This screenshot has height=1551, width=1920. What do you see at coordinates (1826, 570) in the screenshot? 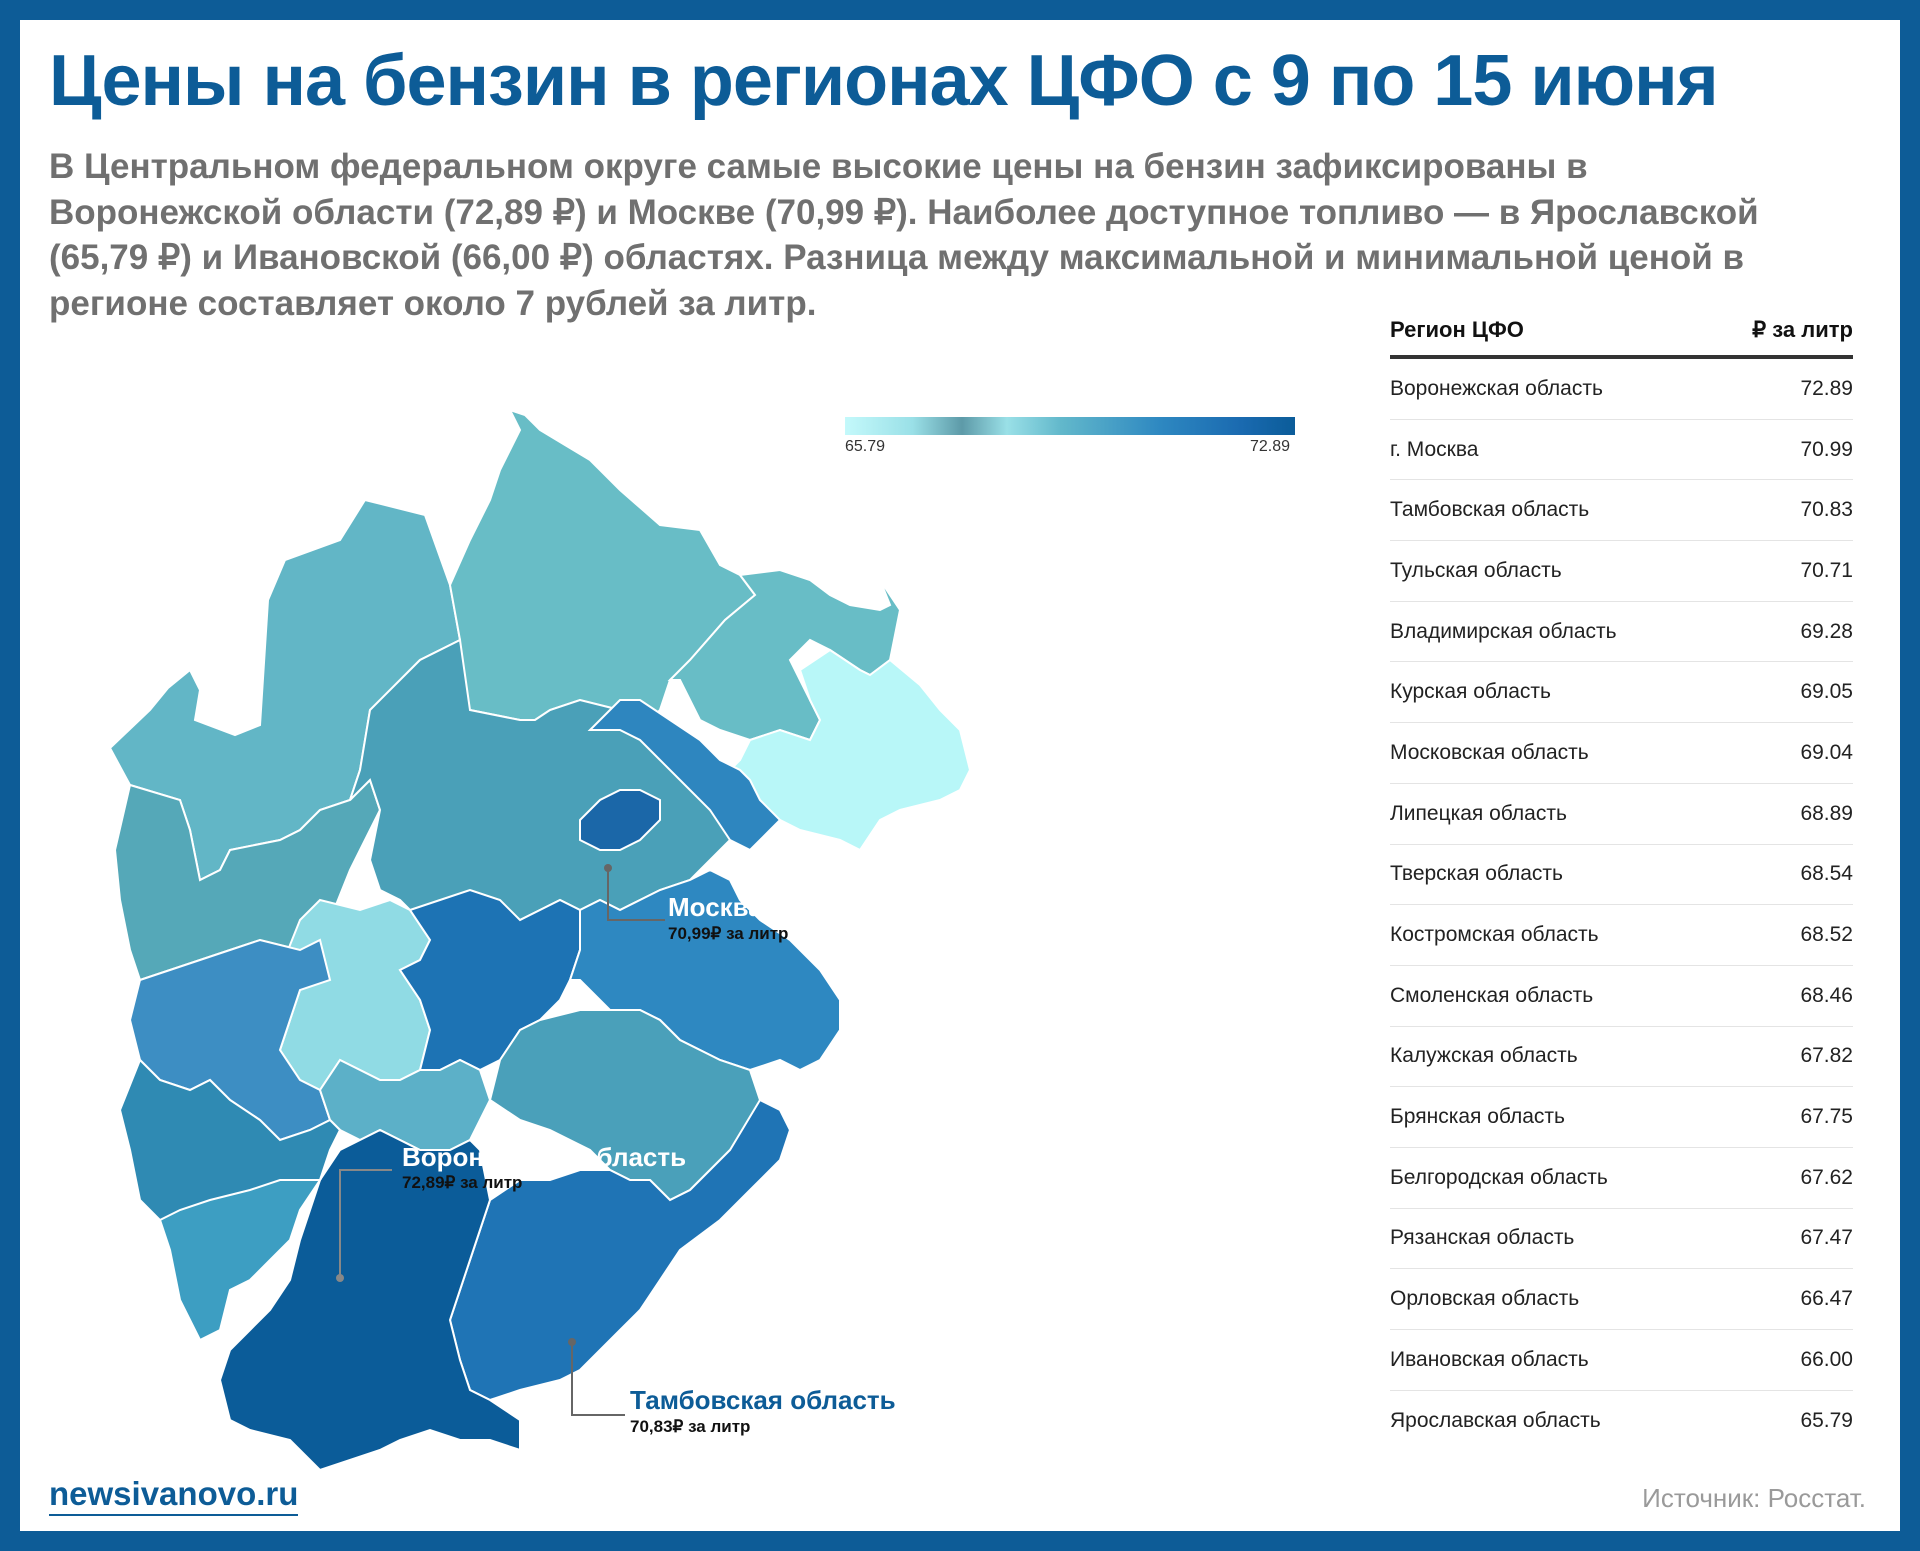
I see `row-price: 70.71` at bounding box center [1826, 570].